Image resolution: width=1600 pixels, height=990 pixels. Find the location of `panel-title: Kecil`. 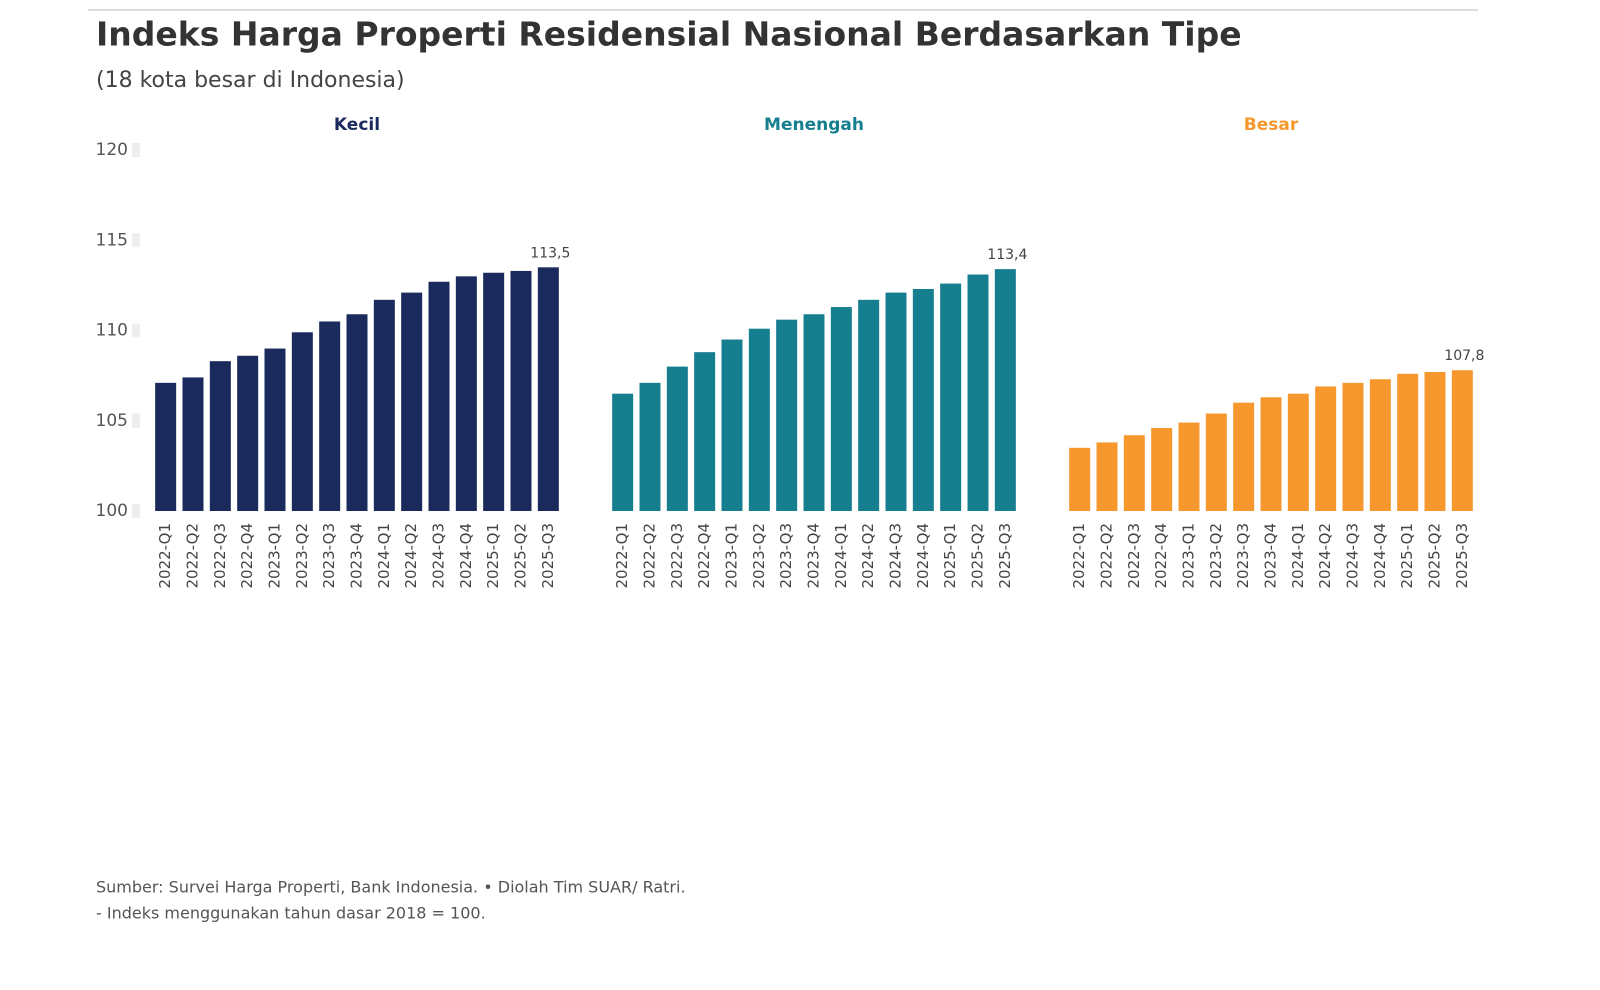

panel-title: Kecil is located at coordinates (357, 125).